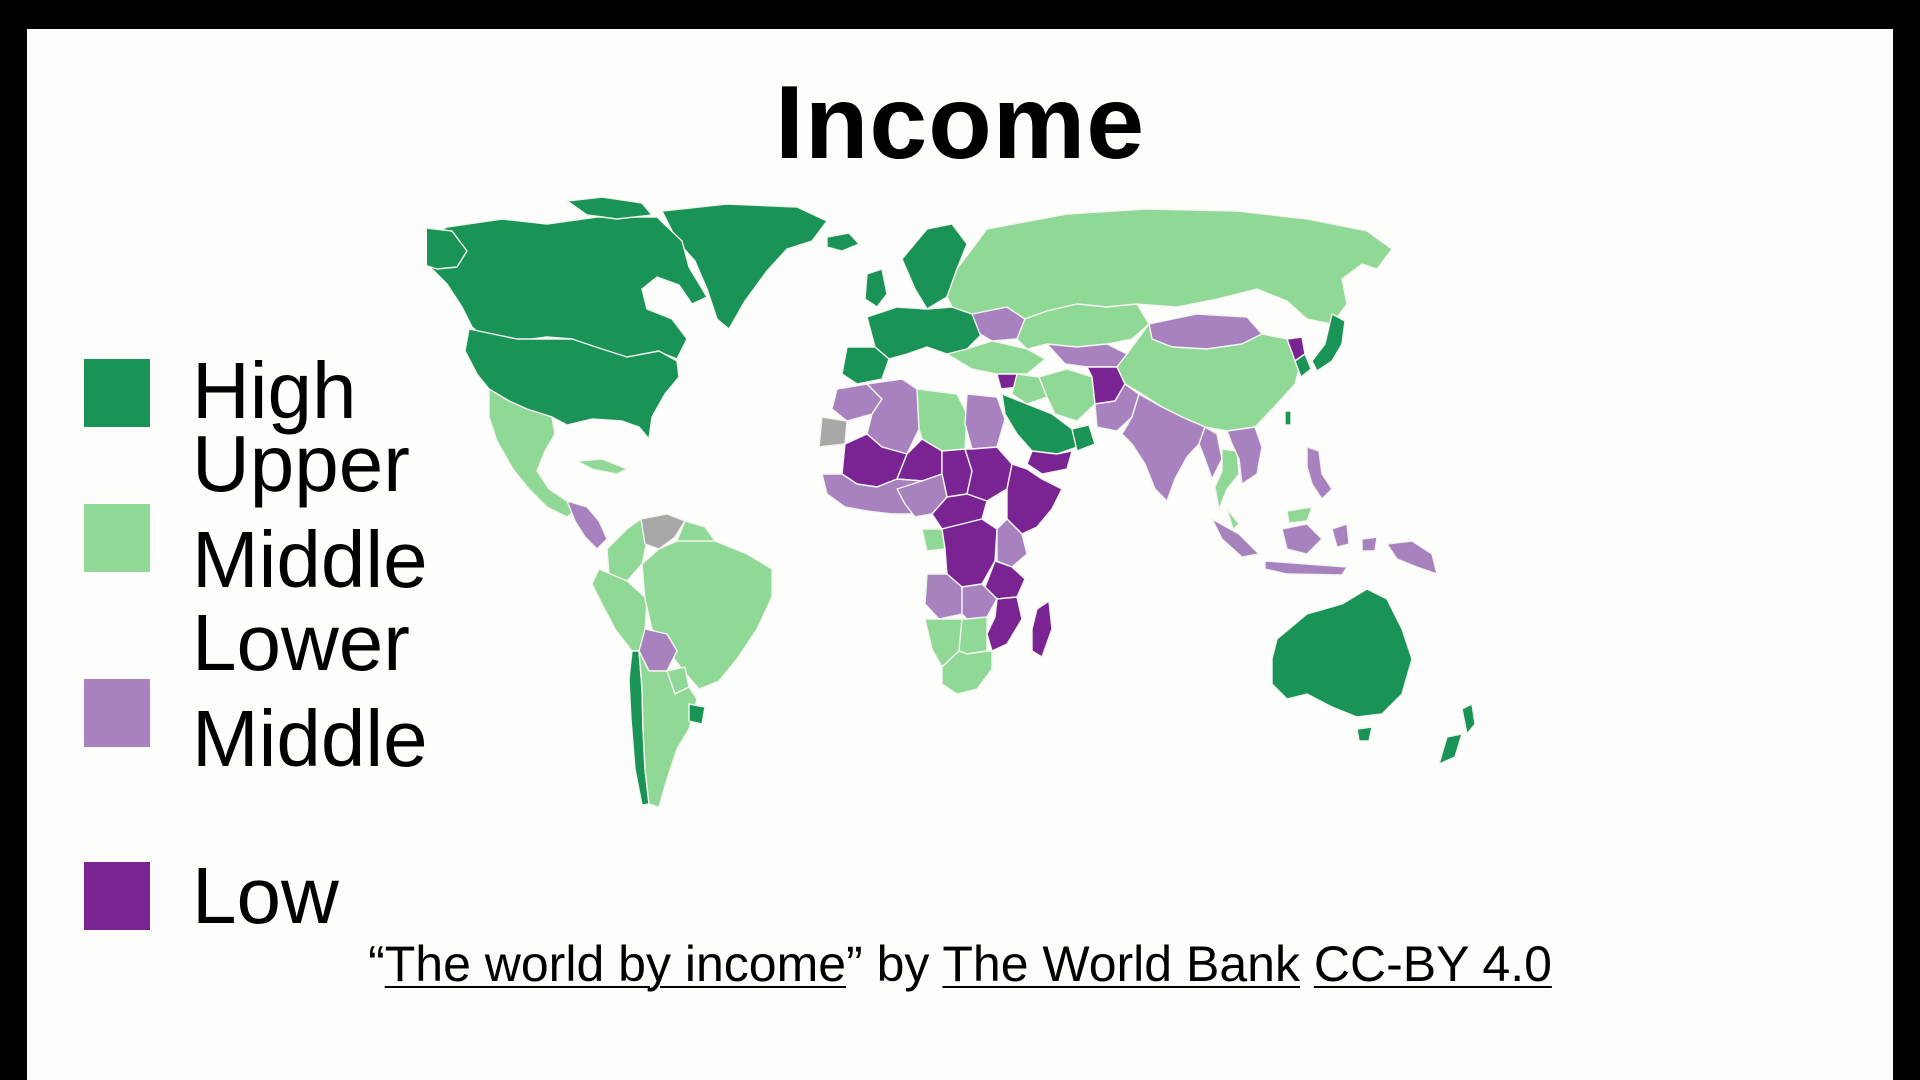  What do you see at coordinates (697, 714) in the screenshot?
I see `region-uruguay` at bounding box center [697, 714].